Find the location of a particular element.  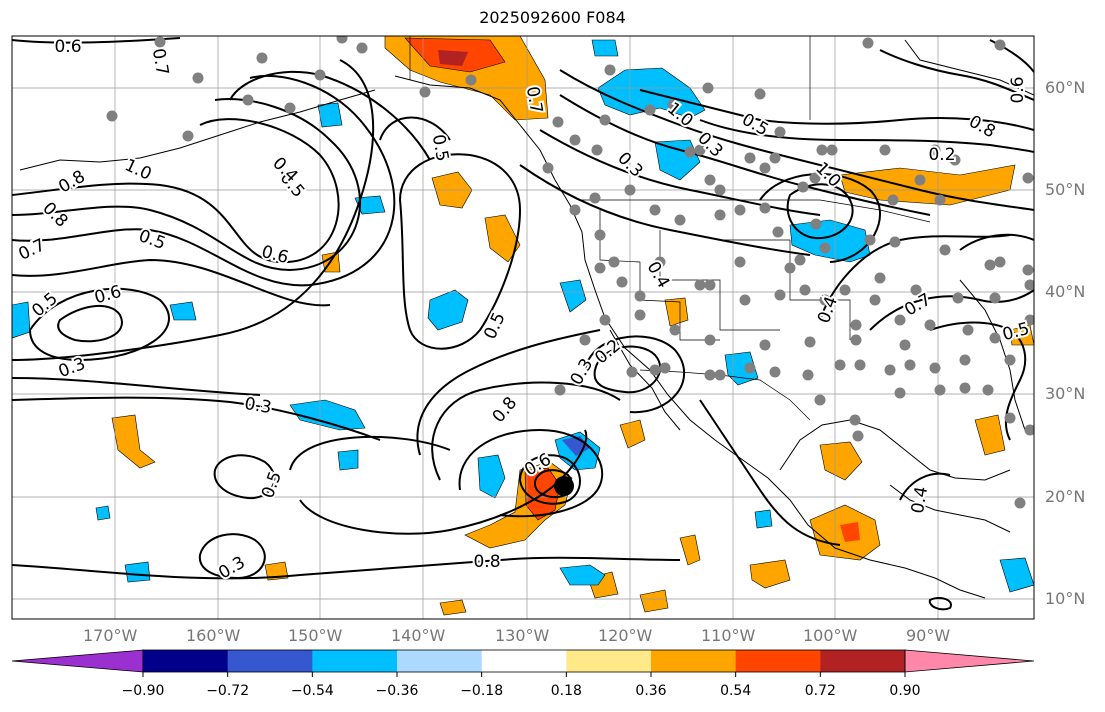

contour-label: 0.2 is located at coordinates (941, 155).